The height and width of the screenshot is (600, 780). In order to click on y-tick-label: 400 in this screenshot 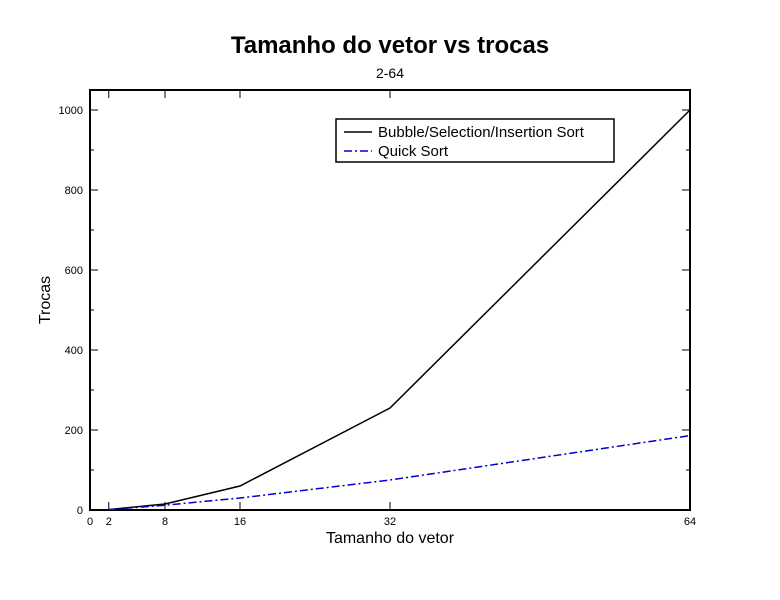, I will do `click(74, 351)`.